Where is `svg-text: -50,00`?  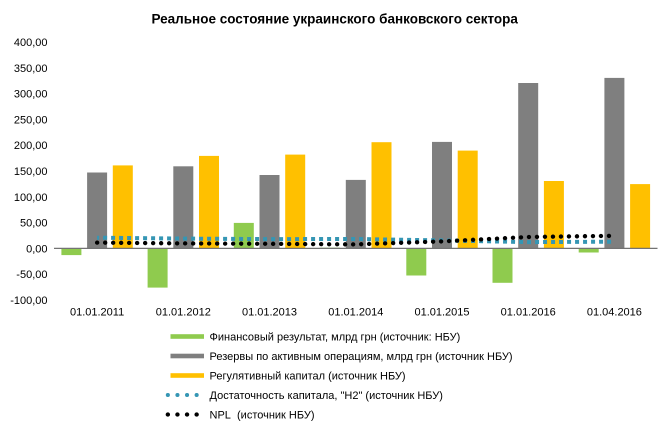
svg-text: -50,00 is located at coordinates (31, 275).